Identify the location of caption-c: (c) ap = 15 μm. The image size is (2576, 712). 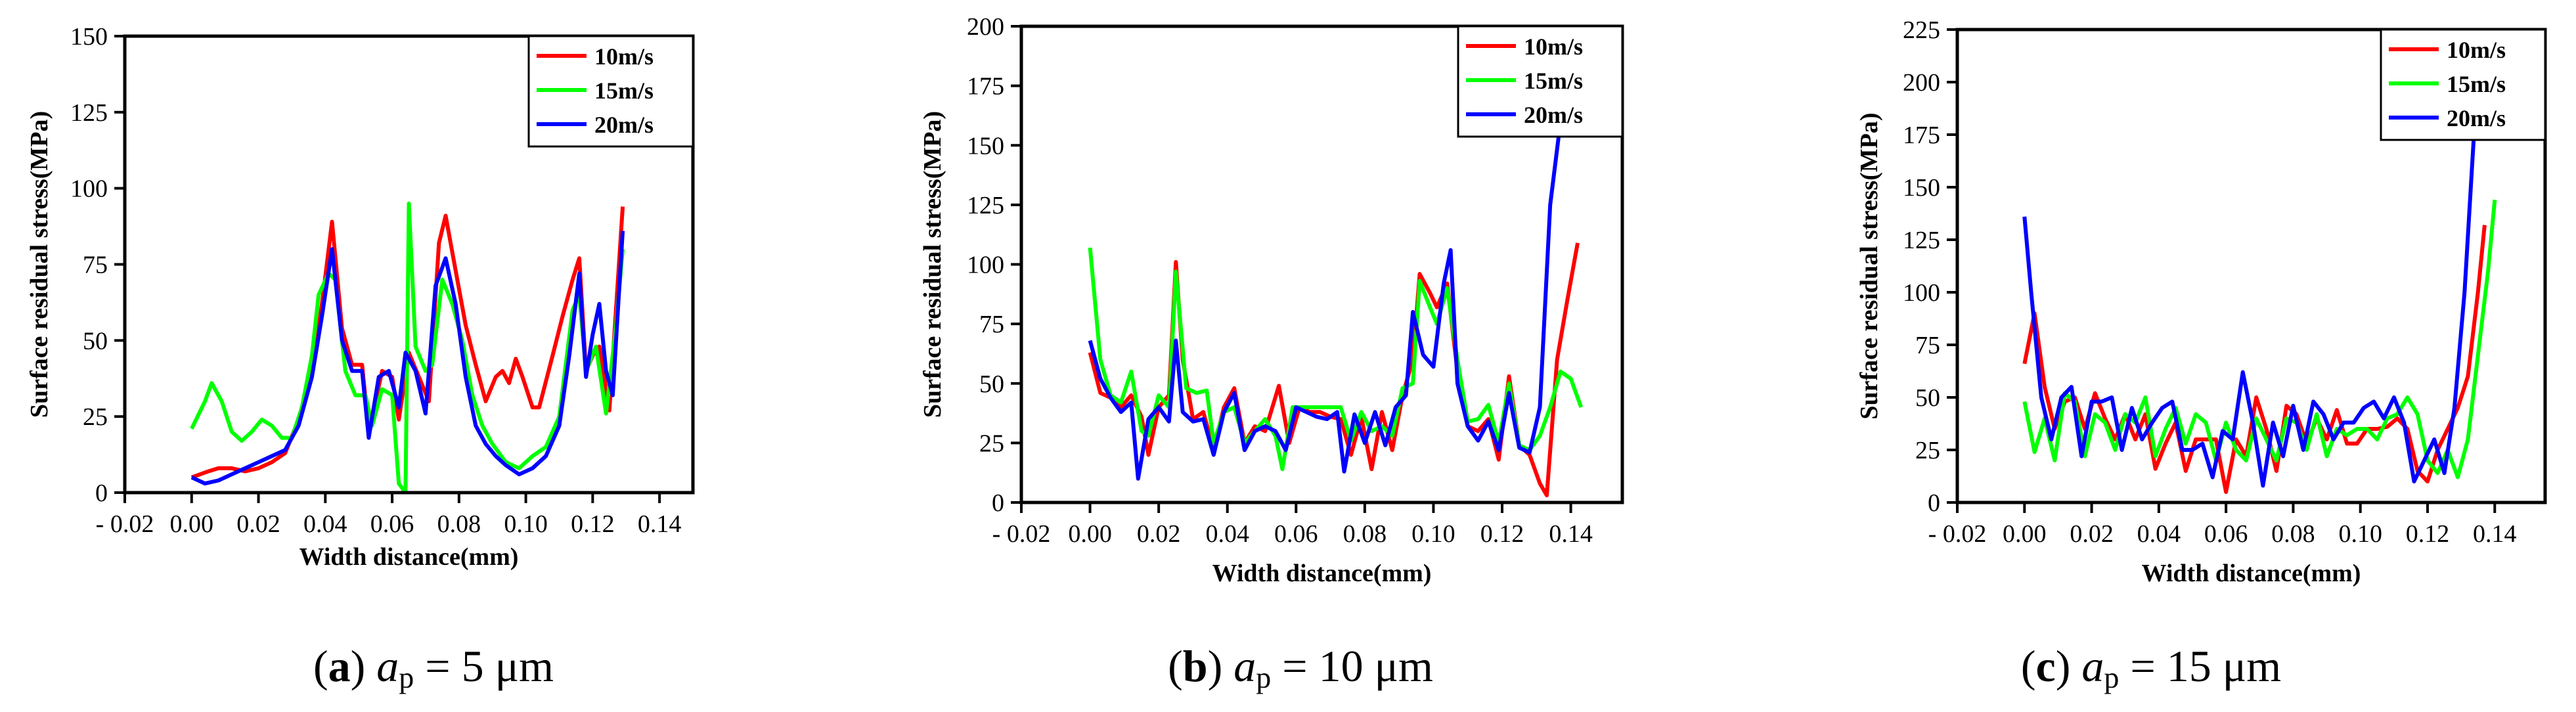
(2151, 667).